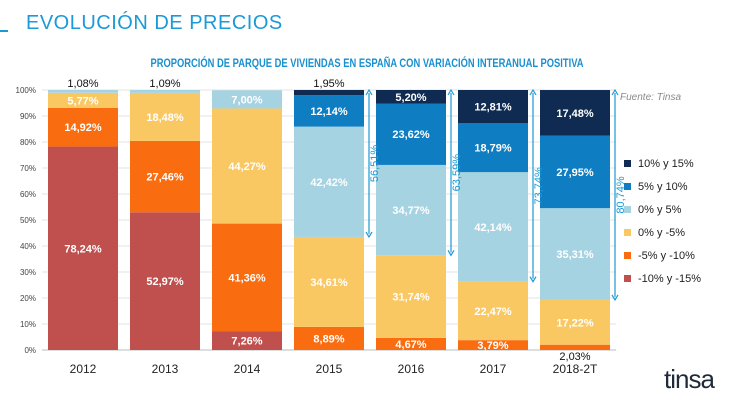 The image size is (734, 409). I want to click on legend-item: 5% y 10%, so click(662, 186).